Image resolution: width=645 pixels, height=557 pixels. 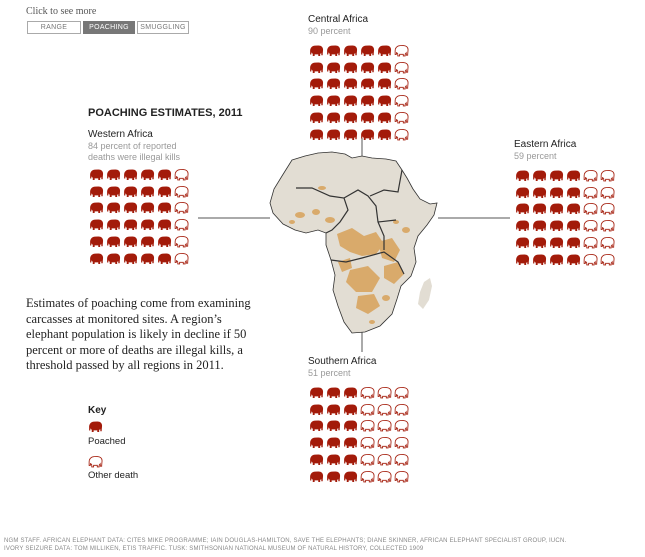 What do you see at coordinates (329, 31) in the screenshot?
I see `region-central-note: 90 percent` at bounding box center [329, 31].